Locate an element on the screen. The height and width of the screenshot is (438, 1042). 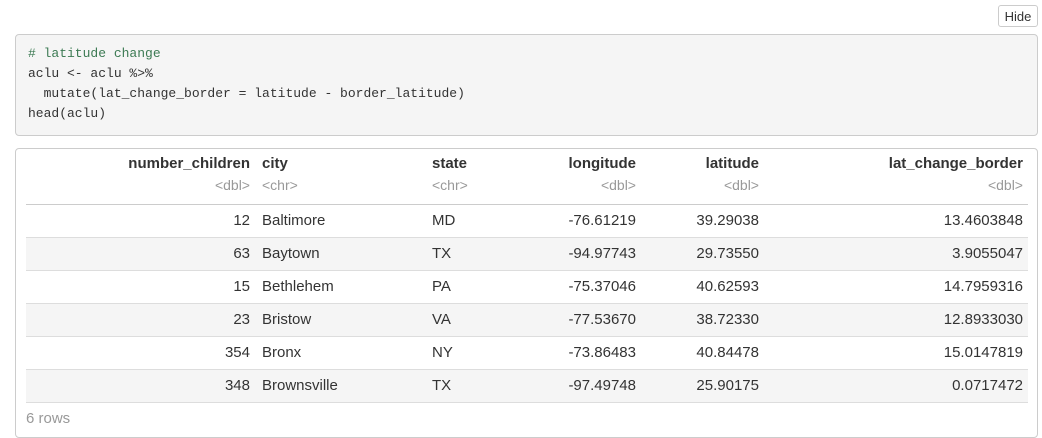
table-cell: 14.7959316 is located at coordinates (983, 286).